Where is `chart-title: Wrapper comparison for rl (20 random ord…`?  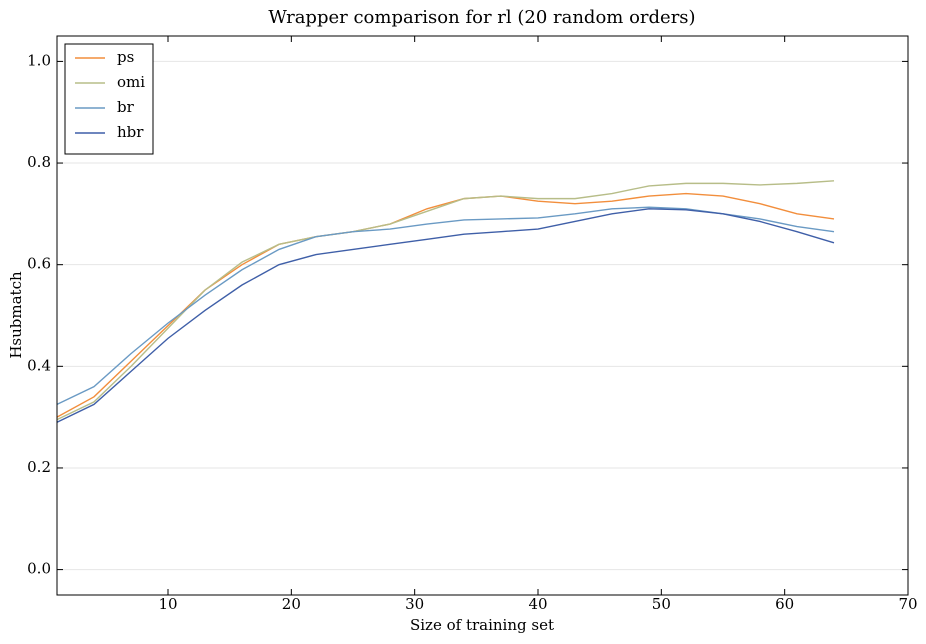 chart-title: Wrapper comparison for rl (20 random ord… is located at coordinates (481, 17).